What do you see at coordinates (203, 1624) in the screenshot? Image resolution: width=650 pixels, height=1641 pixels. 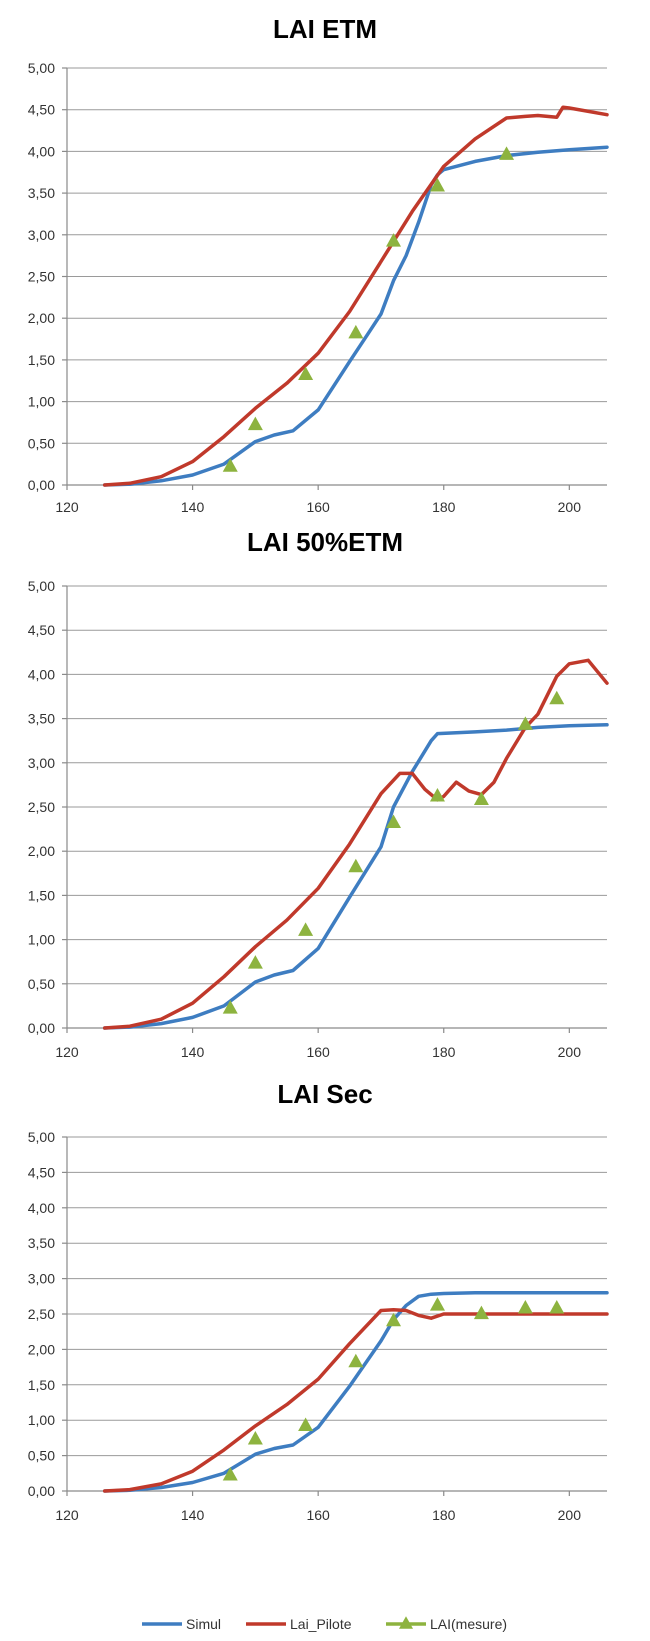 I see `legend-label: Simul` at bounding box center [203, 1624].